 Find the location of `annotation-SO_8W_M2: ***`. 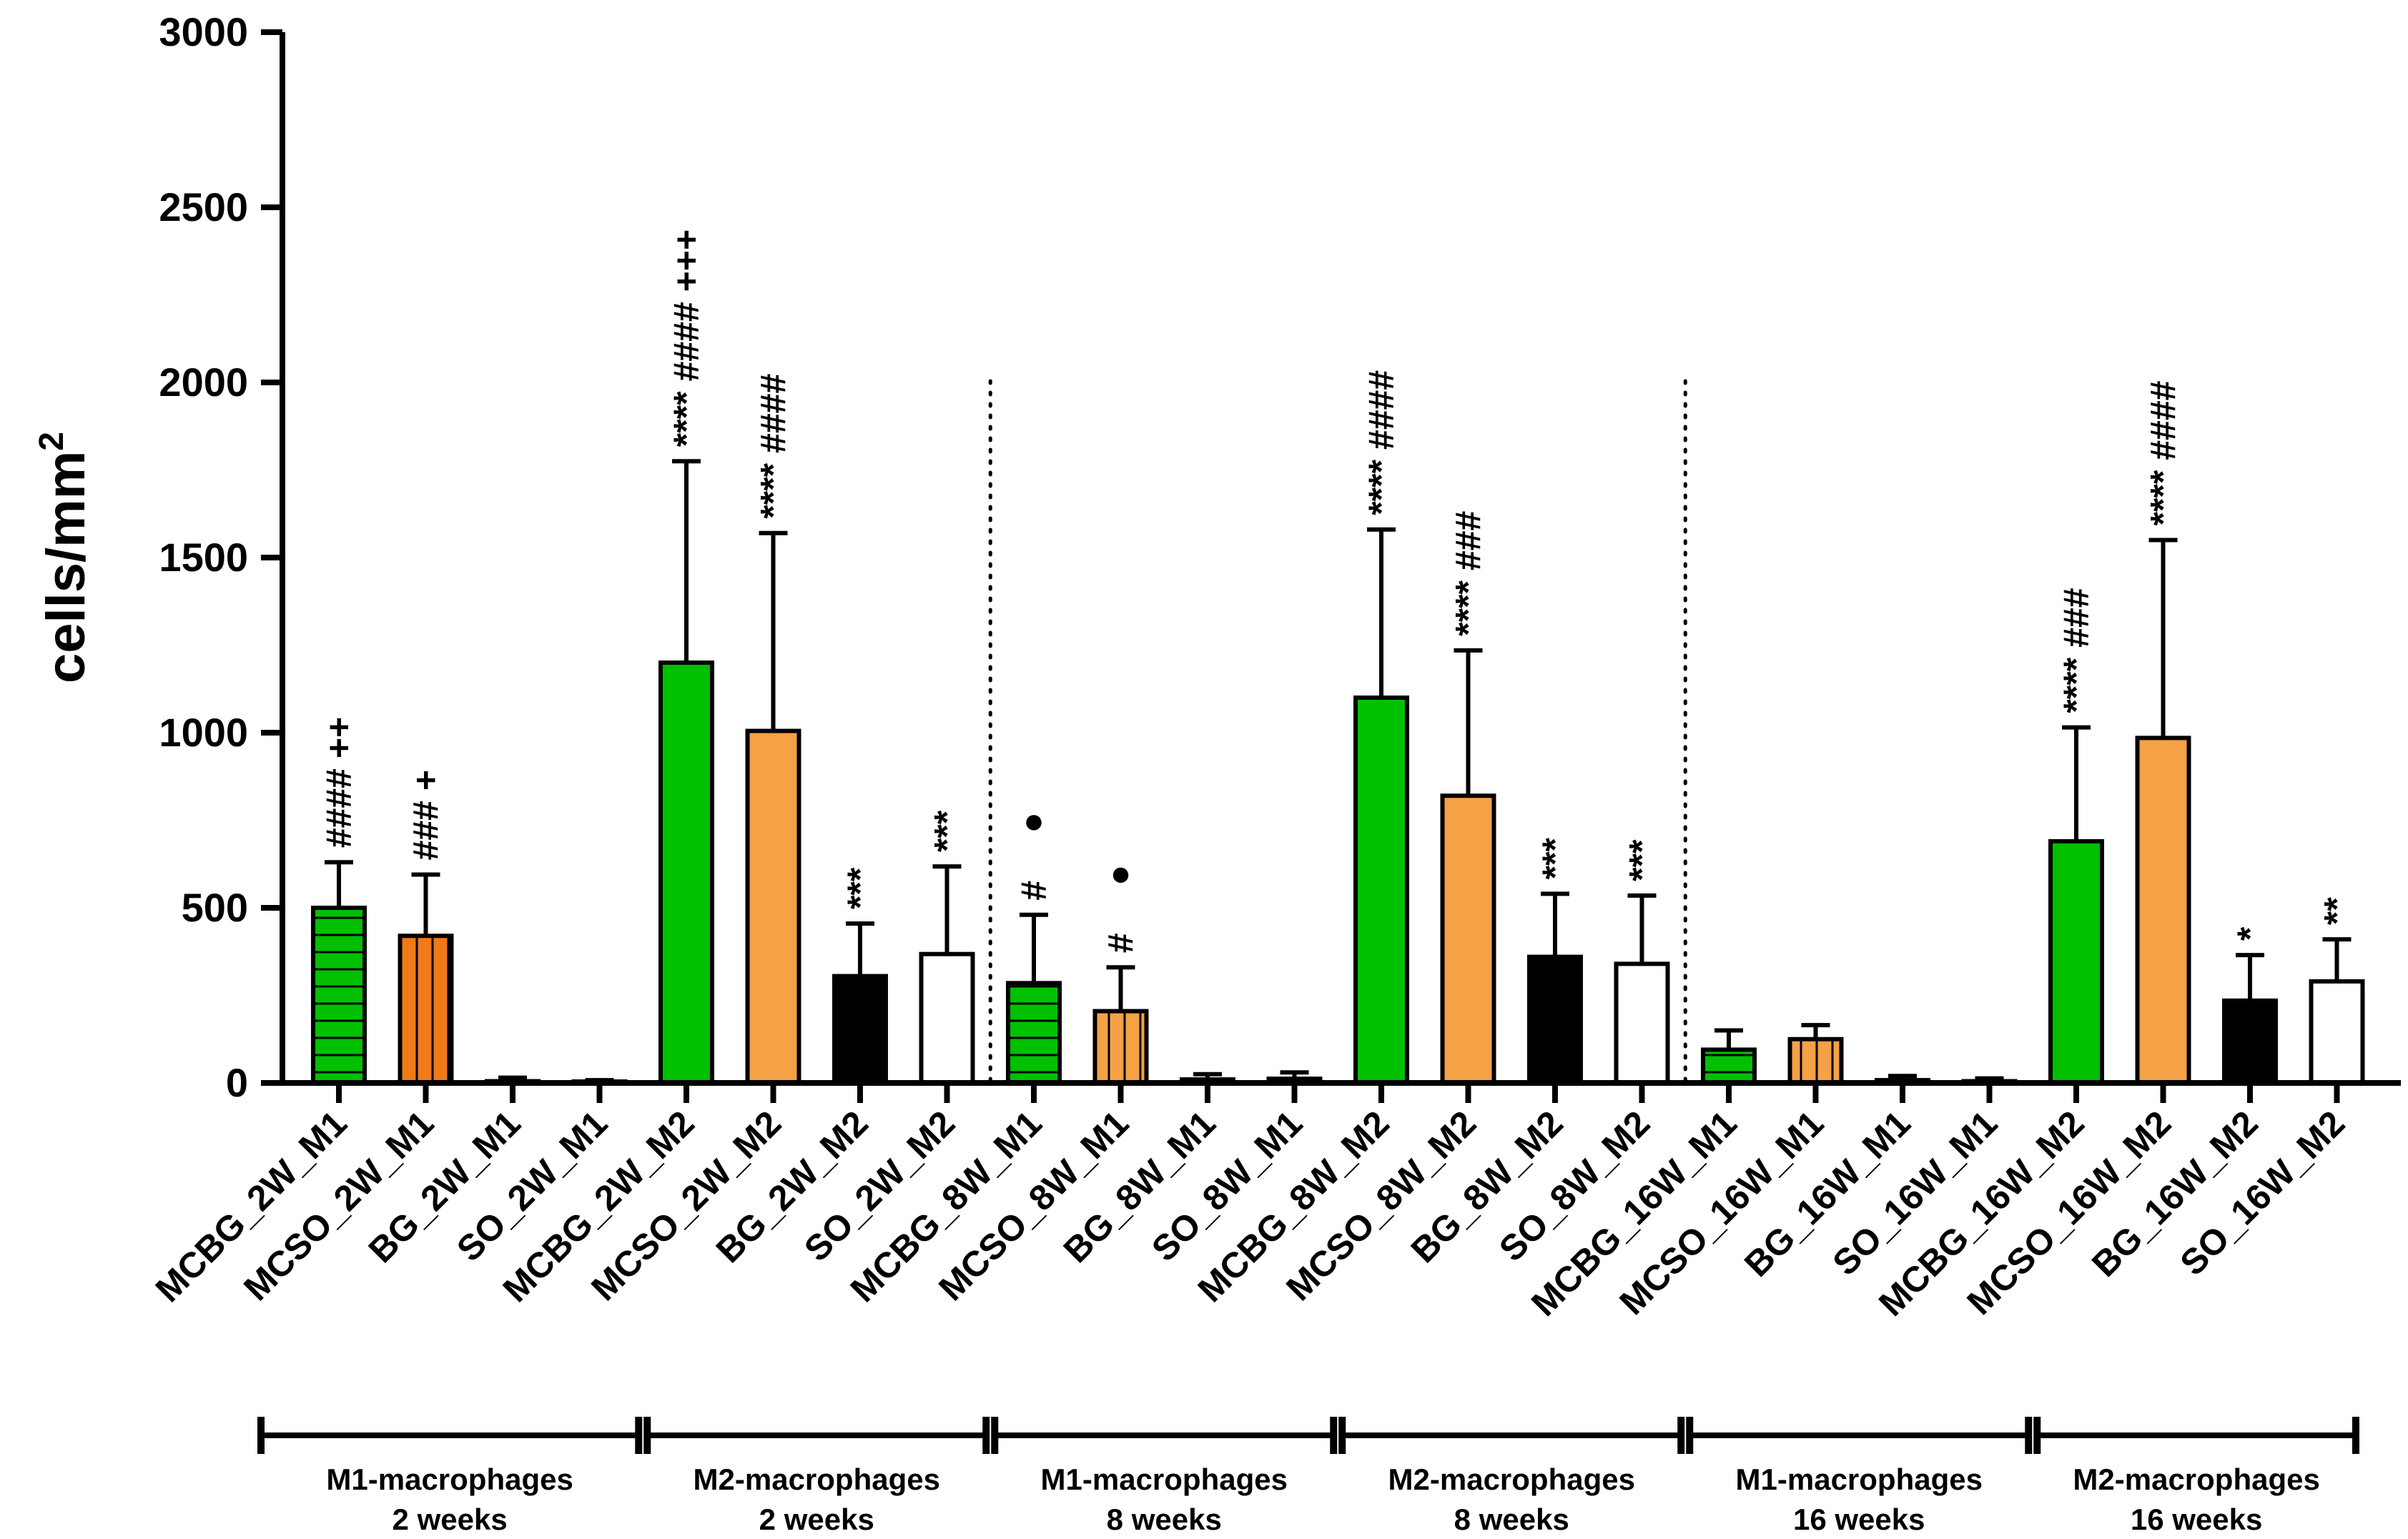

annotation-SO_8W_M2: *** is located at coordinates (1642, 860).